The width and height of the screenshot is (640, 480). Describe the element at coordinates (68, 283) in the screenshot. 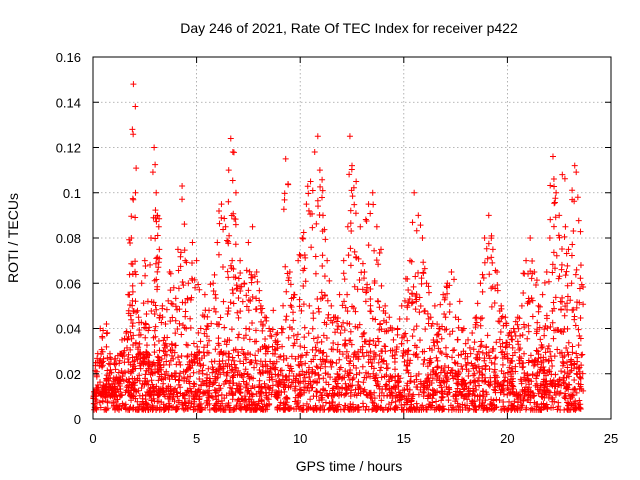

I see `y-tick-label: 0.06` at that location.